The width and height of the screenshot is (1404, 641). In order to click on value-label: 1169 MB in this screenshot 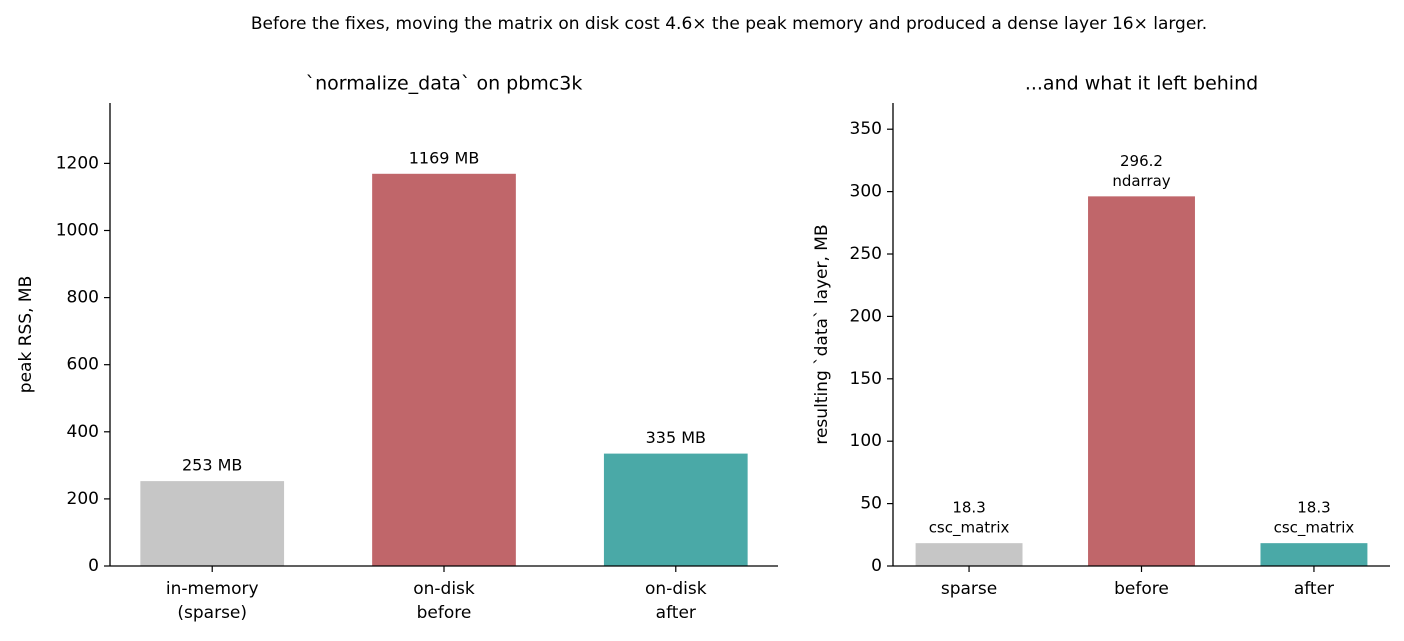, I will do `click(444, 157)`.